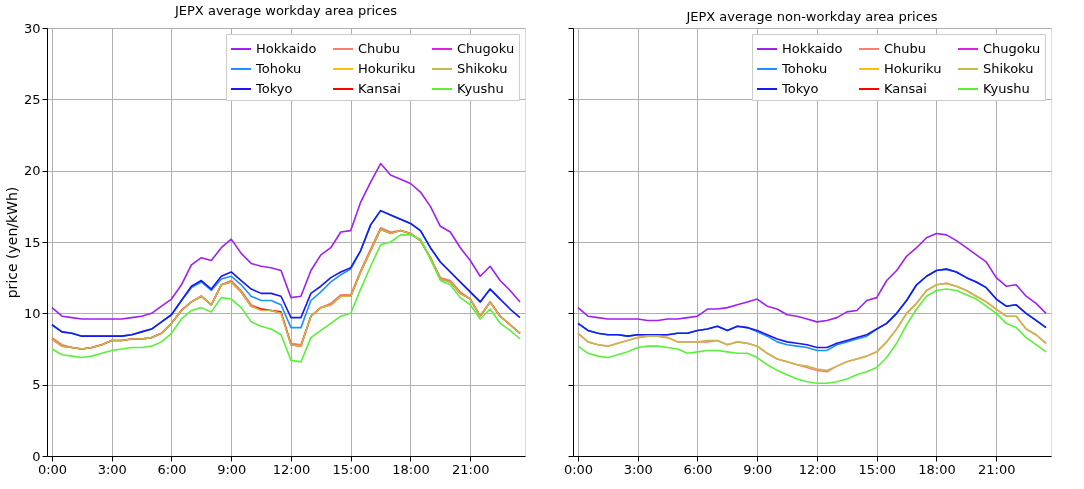  What do you see at coordinates (36, 385) in the screenshot?
I see `y-tick-label: 5` at bounding box center [36, 385].